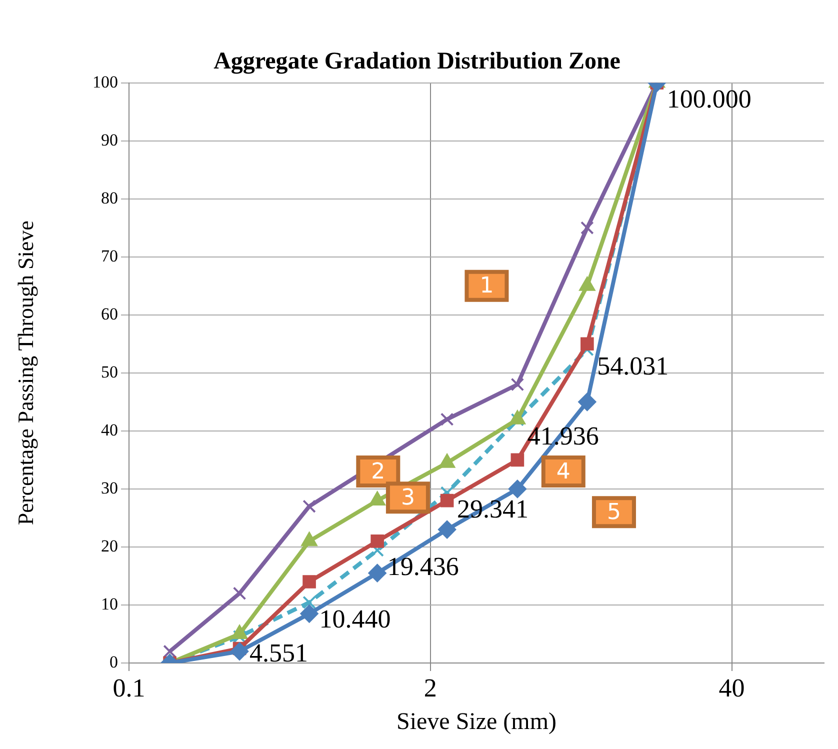 The height and width of the screenshot is (749, 838). I want to click on y-tick-label: 90, so click(109, 140).